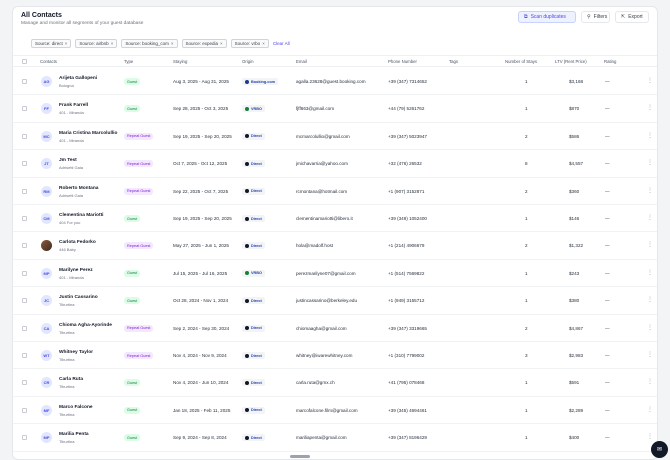 Image resolution: width=670 pixels, height=460 pixels. I want to click on contact-name: Justin Cassarino, so click(78, 298).